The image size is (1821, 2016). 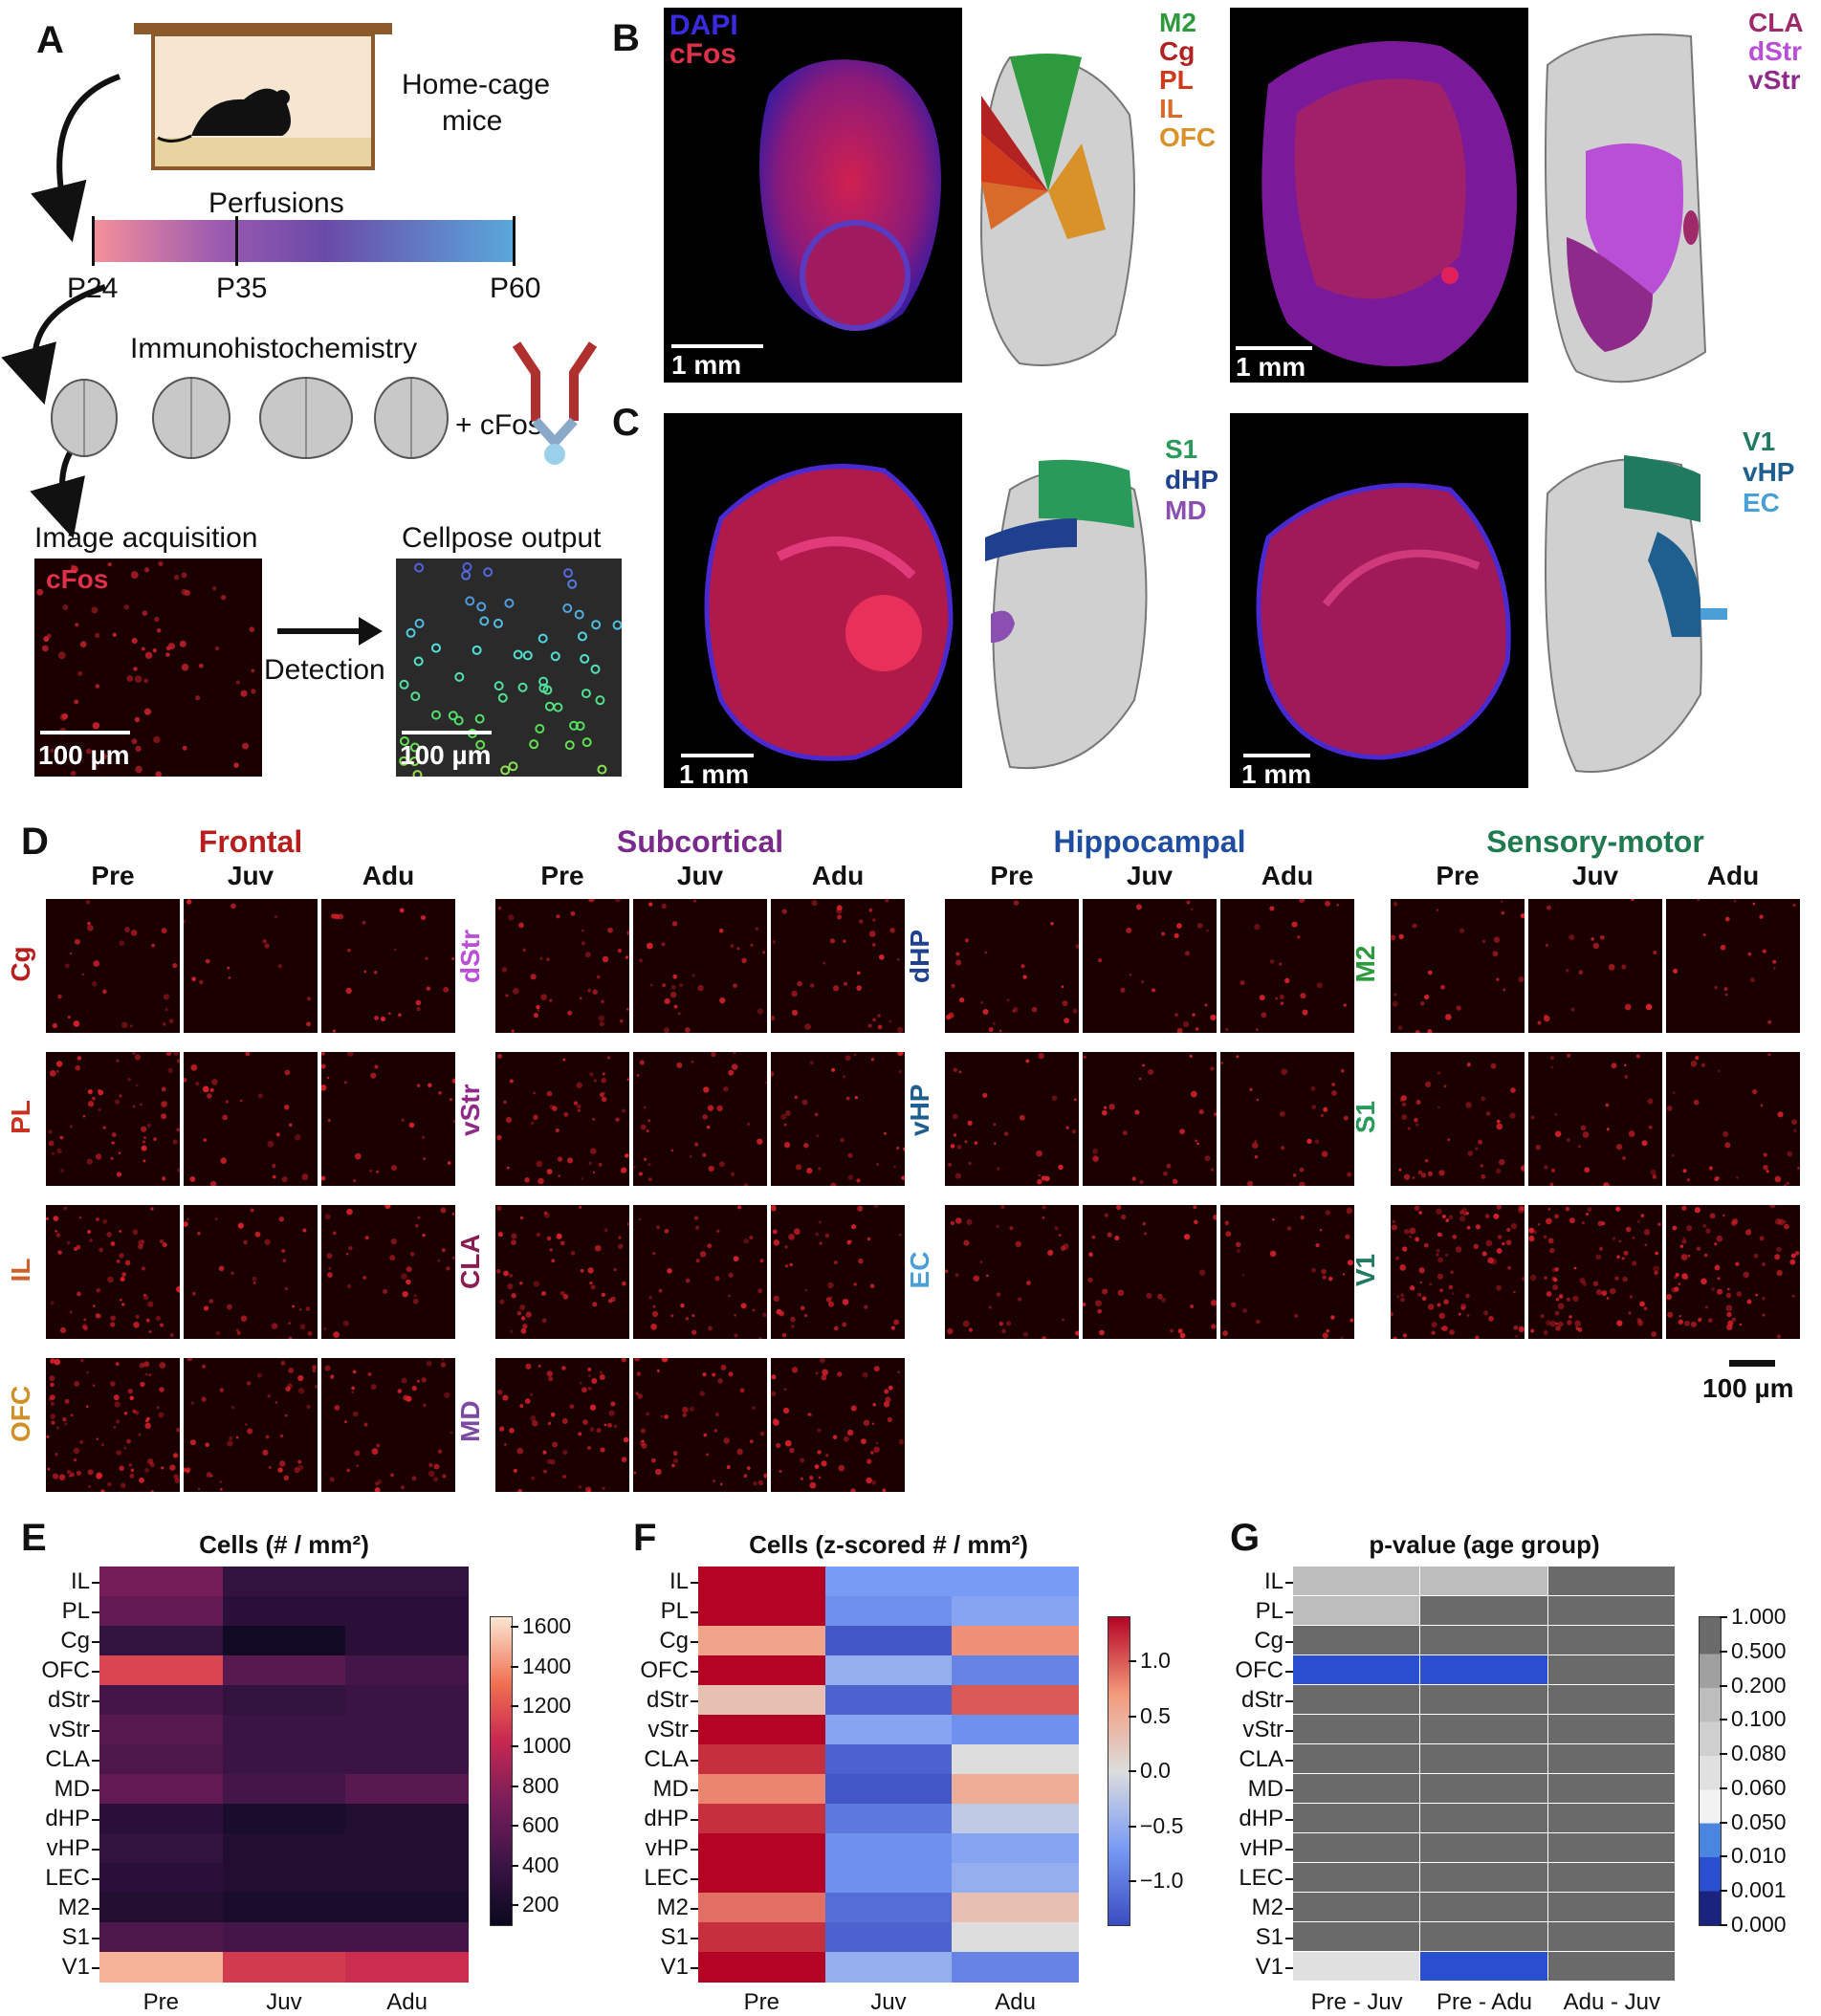 What do you see at coordinates (1162, 1880) in the screenshot?
I see `colorbar-tick-label: −1.0` at bounding box center [1162, 1880].